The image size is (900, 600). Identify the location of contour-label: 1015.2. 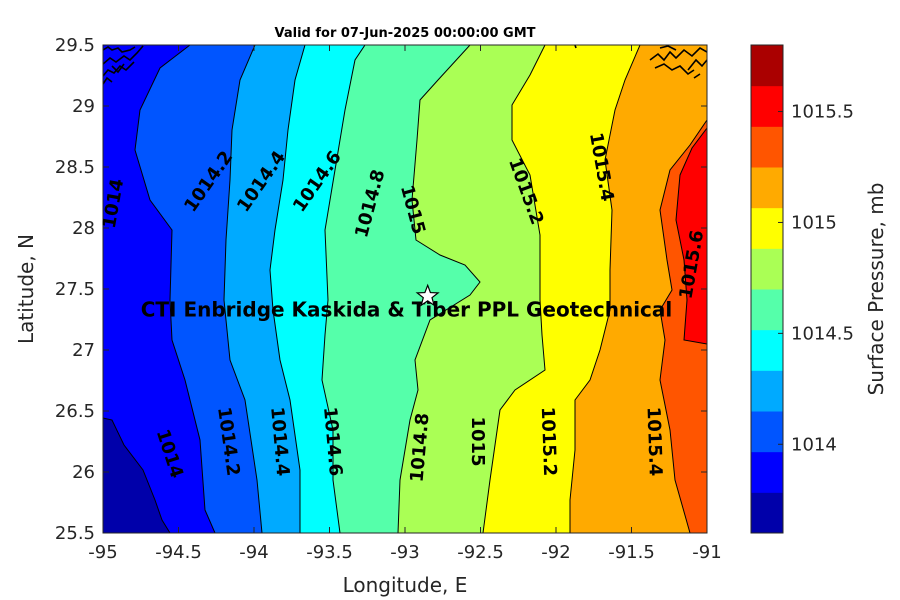
(548, 441).